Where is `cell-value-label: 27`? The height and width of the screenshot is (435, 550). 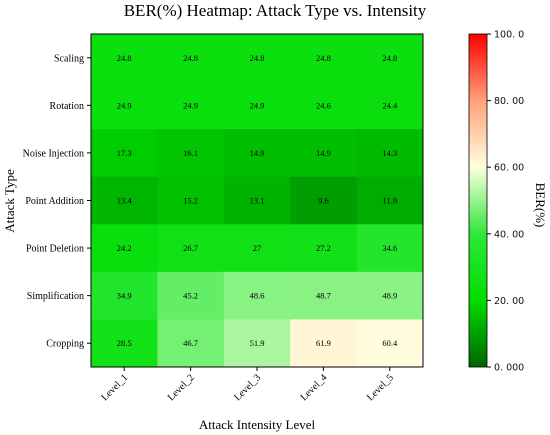
cell-value-label: 27 is located at coordinates (257, 248).